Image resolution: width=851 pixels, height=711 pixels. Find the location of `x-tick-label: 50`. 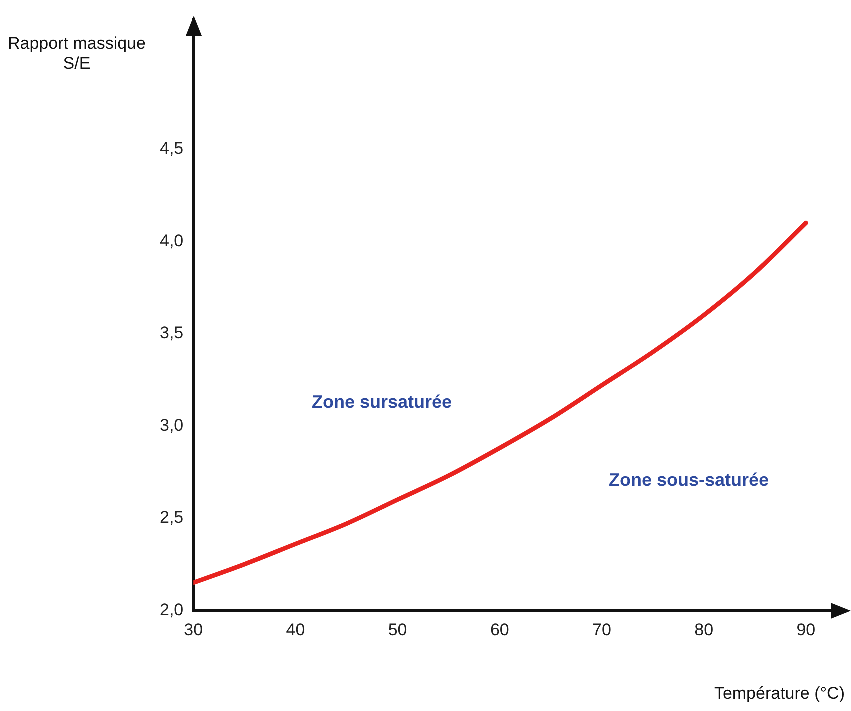

x-tick-label: 50 is located at coordinates (398, 630).